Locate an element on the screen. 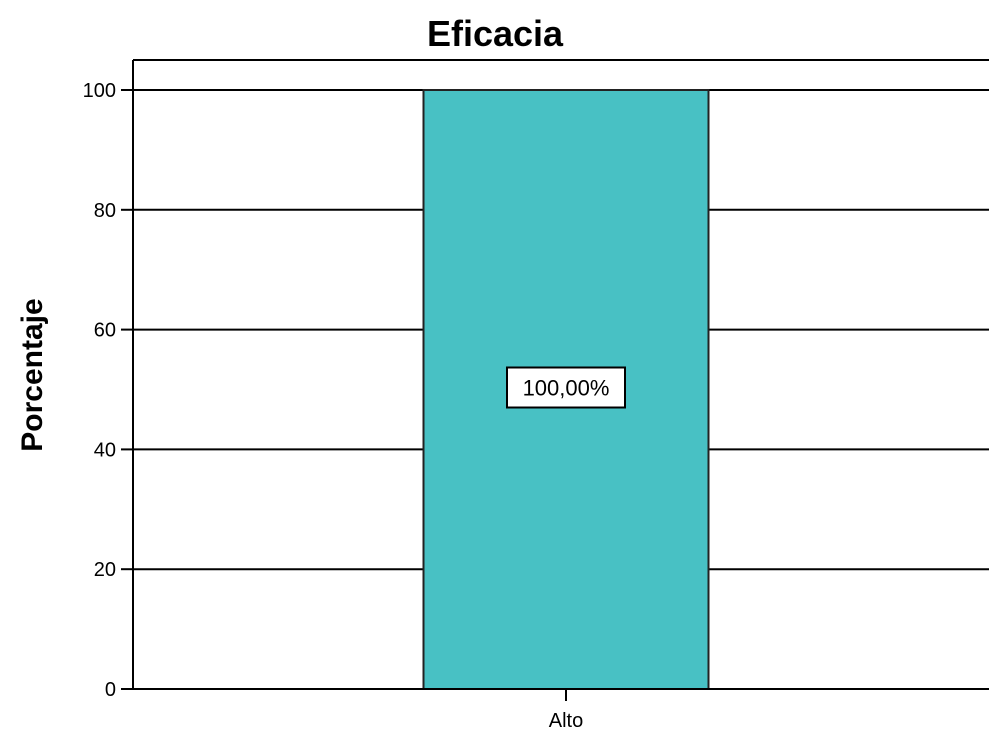 The image size is (989, 736). data-label: 100,00% is located at coordinates (566, 388).